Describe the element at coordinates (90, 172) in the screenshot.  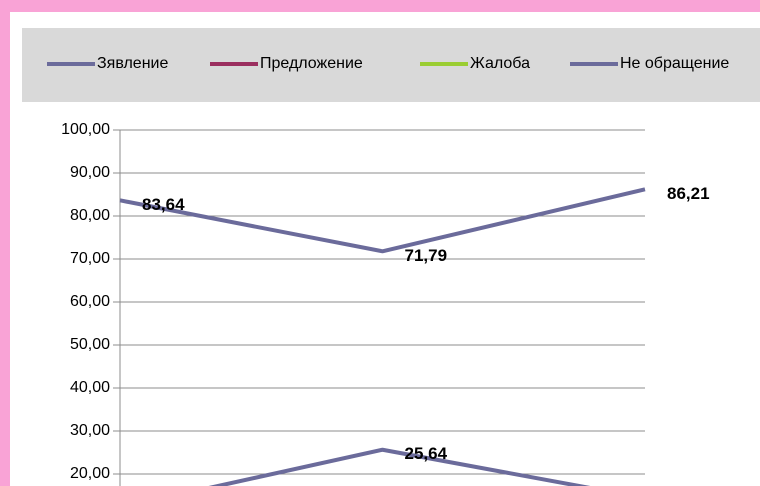
I see `y-tick-label: 90,00` at that location.